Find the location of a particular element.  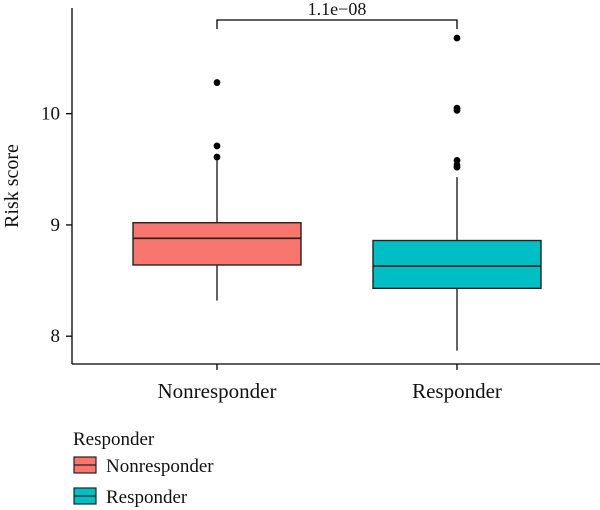

legend: Responder Nonresponder Responder is located at coordinates (143, 468).